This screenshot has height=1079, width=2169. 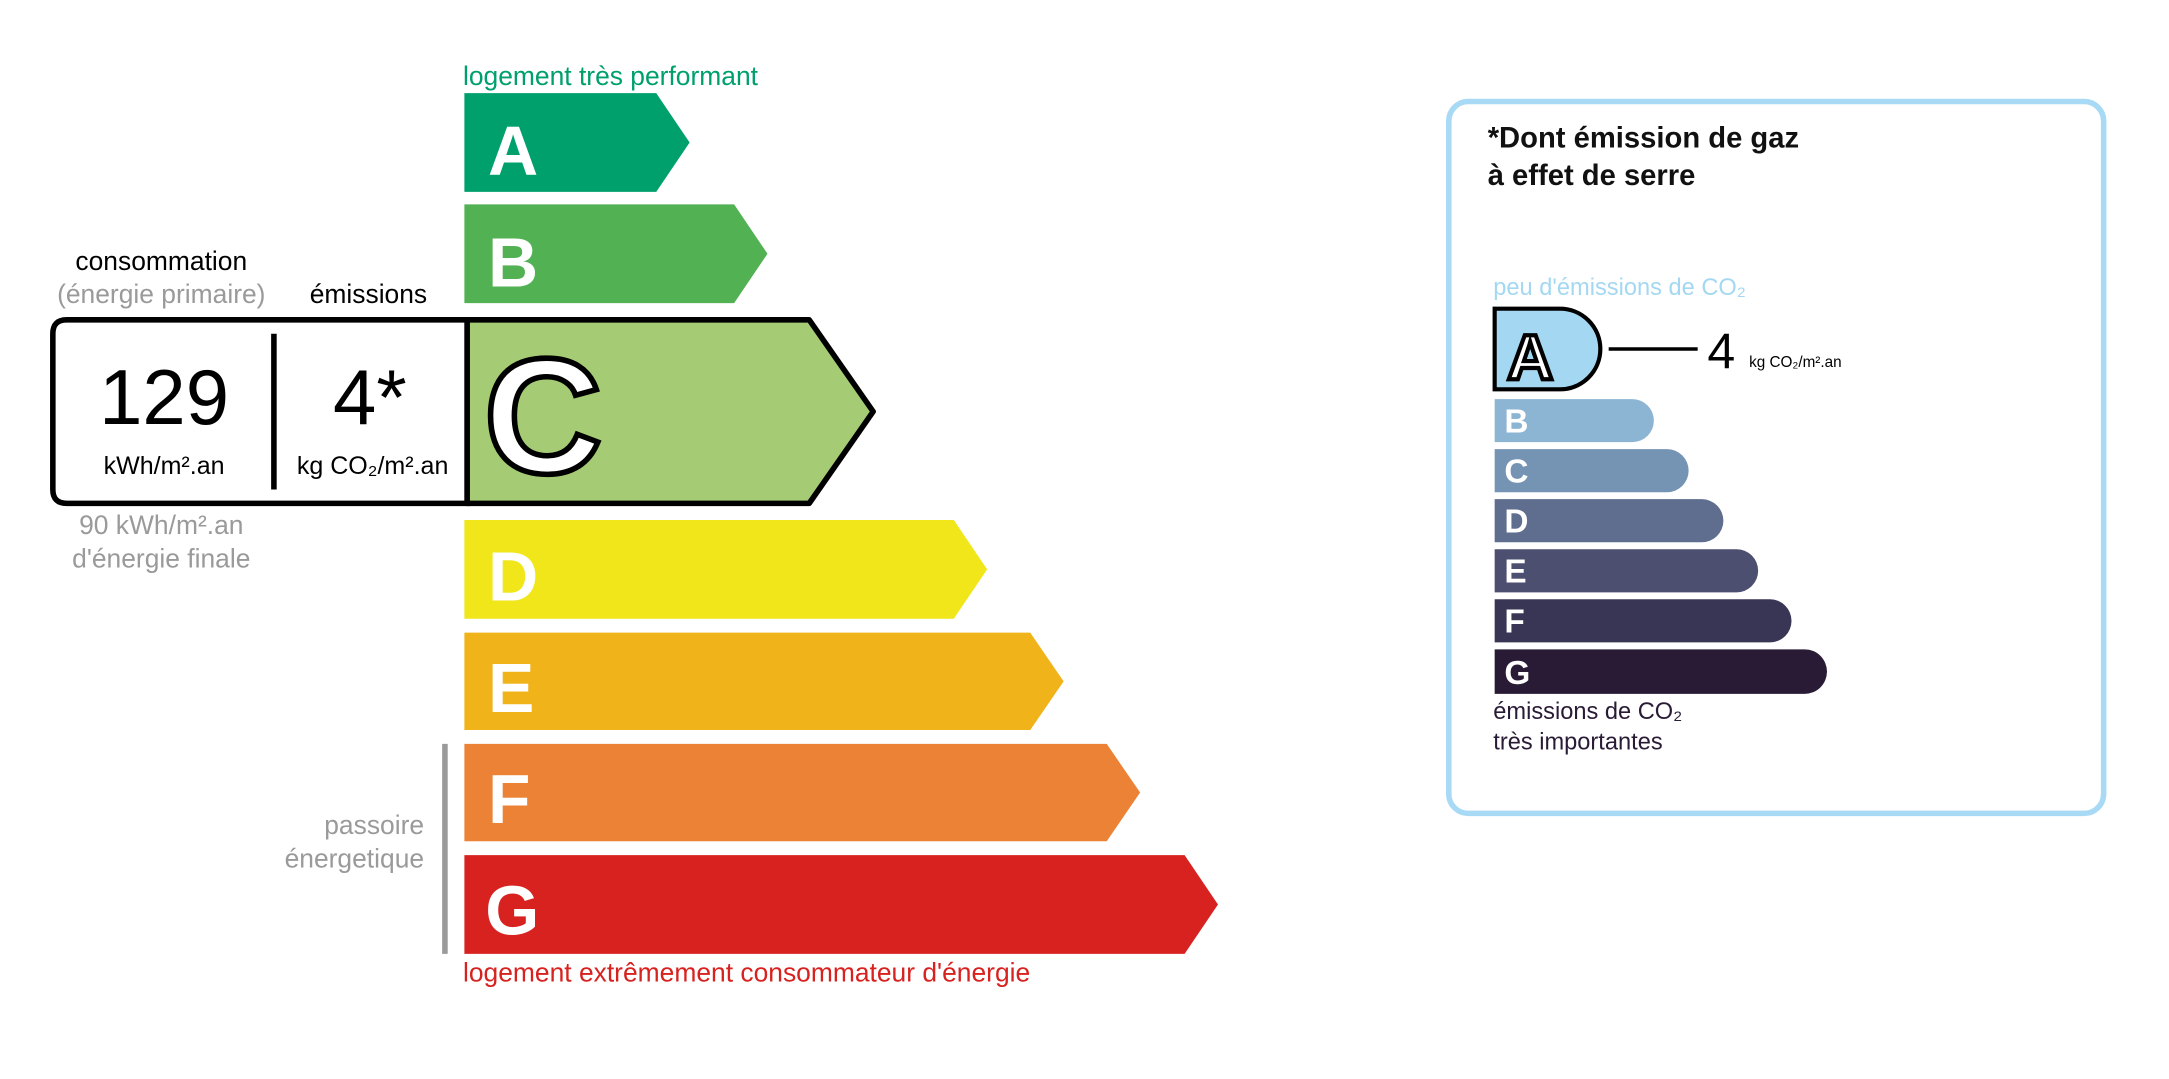 I want to click on energy-bar-d, so click(x=726, y=569).